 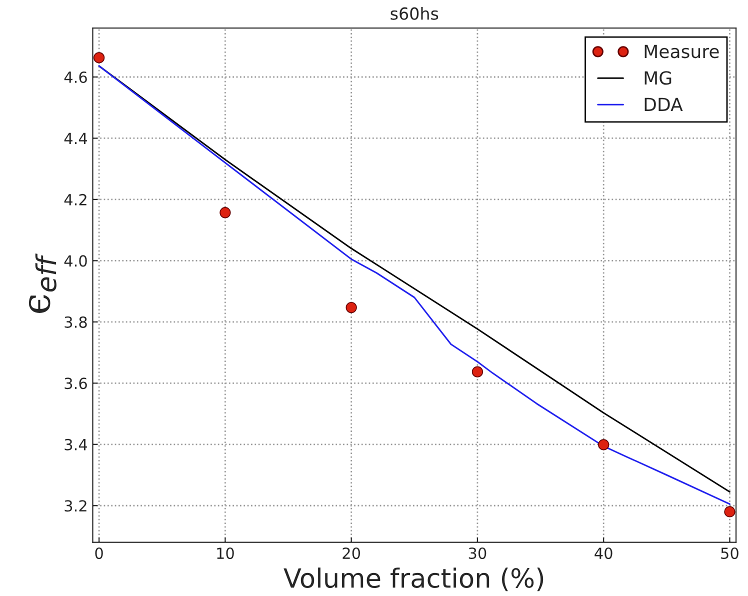 What do you see at coordinates (729, 553) in the screenshot?
I see `x-tick-label: 50` at bounding box center [729, 553].